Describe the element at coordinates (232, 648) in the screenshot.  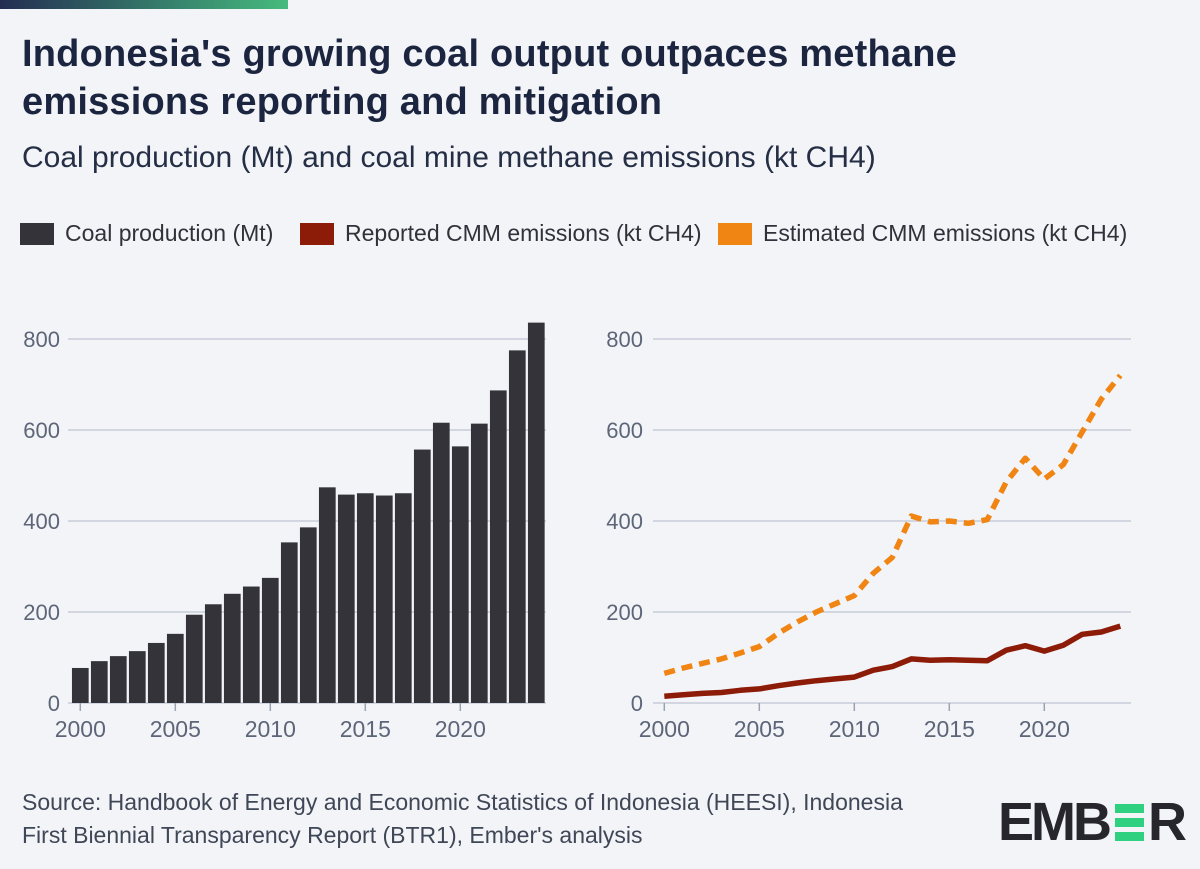
I see `bar-2008` at that location.